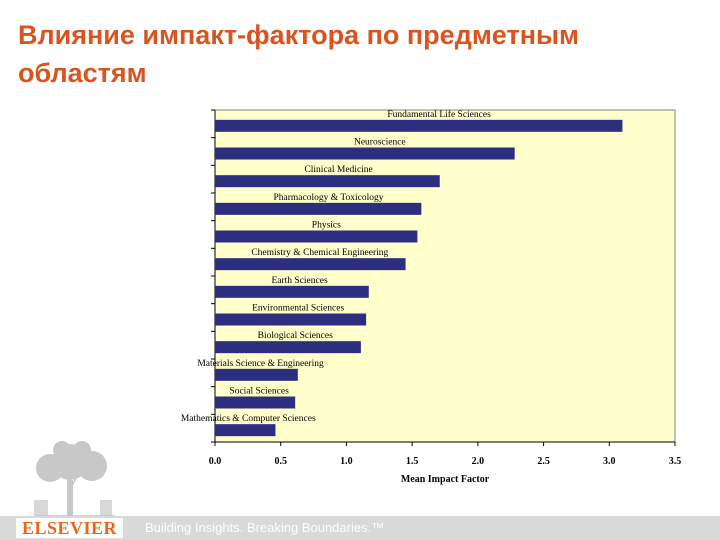 The width and height of the screenshot is (720, 540). Describe the element at coordinates (326, 226) in the screenshot. I see `category-label: Physics` at that location.